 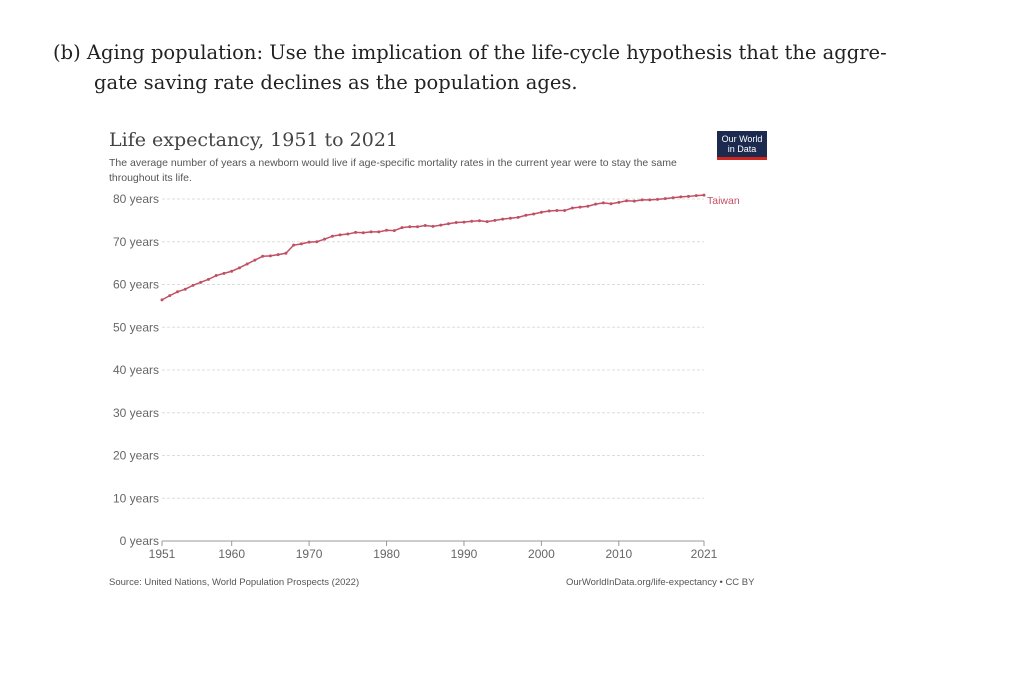 I want to click on y-tick-label: 40 years, so click(x=136, y=370).